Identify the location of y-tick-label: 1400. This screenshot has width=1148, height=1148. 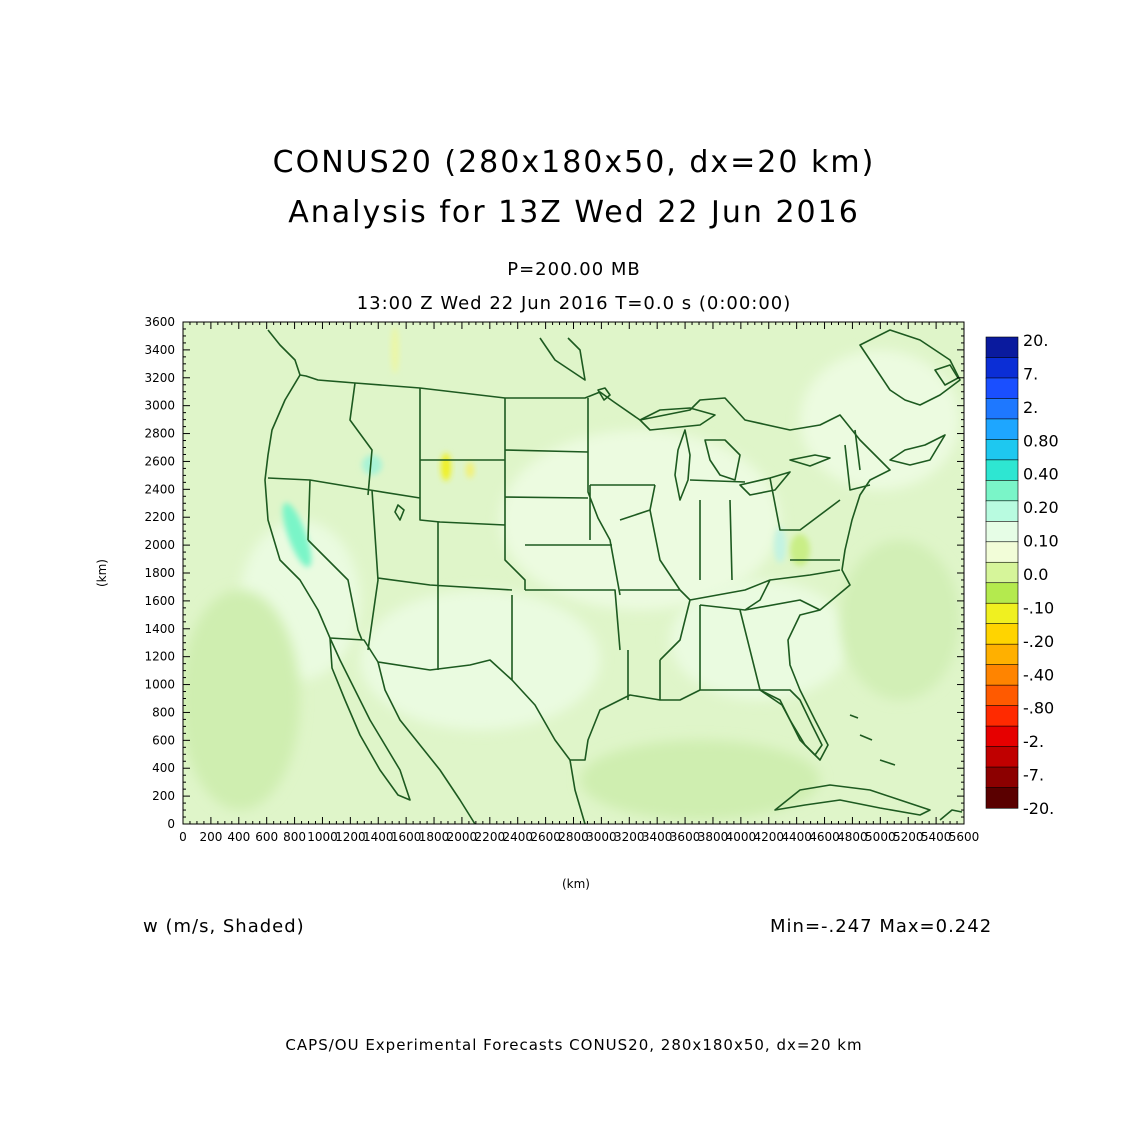
(159, 629).